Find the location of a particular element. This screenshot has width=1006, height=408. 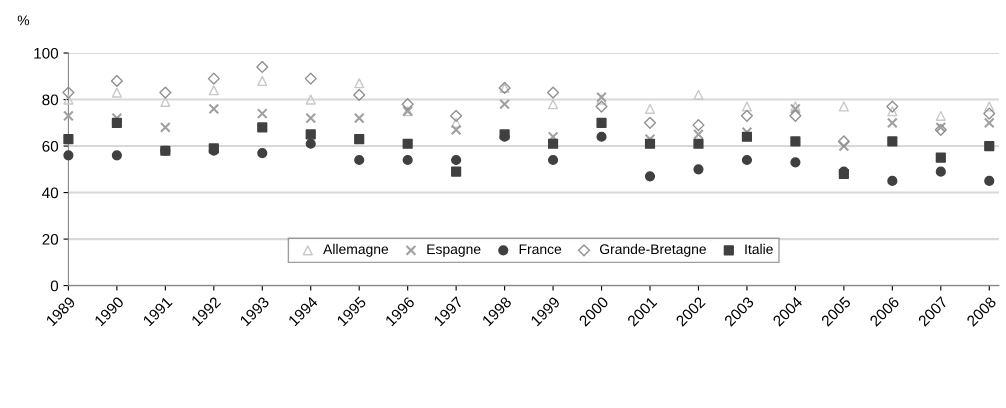

legend-label: Espagne is located at coordinates (454, 250).